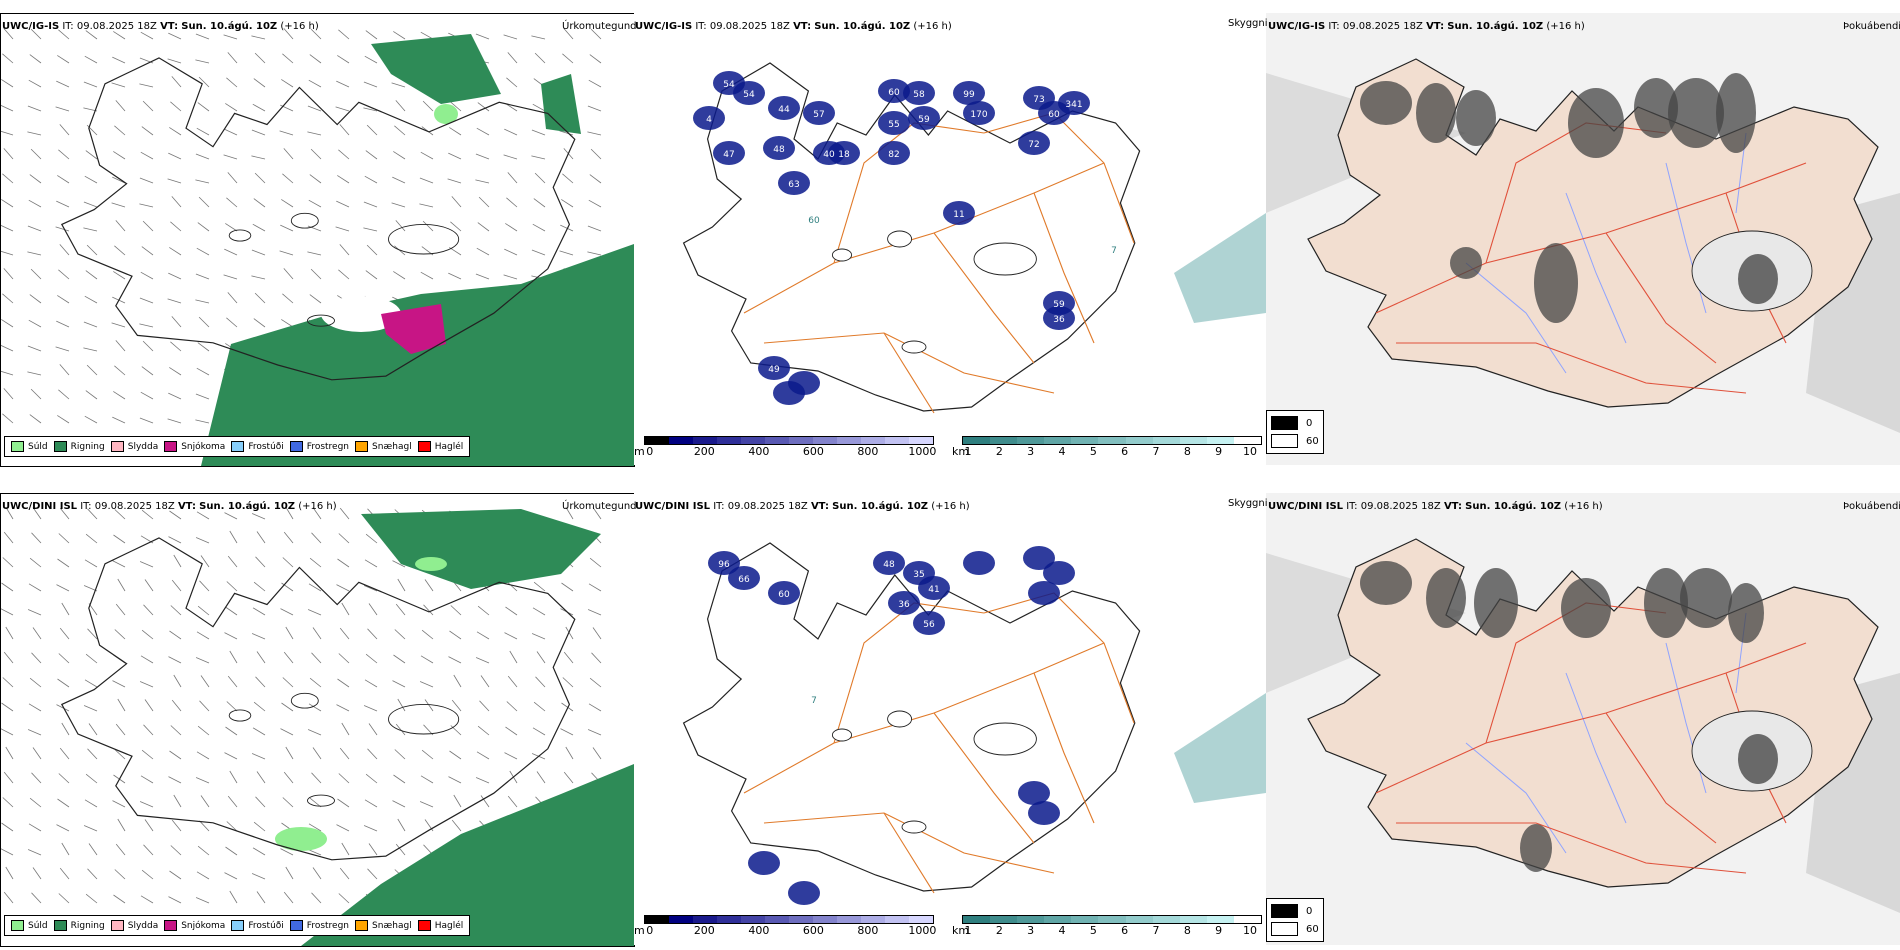  What do you see at coordinates (1220, 748) in the screenshot?
I see `lowvis-area` at bounding box center [1220, 748].